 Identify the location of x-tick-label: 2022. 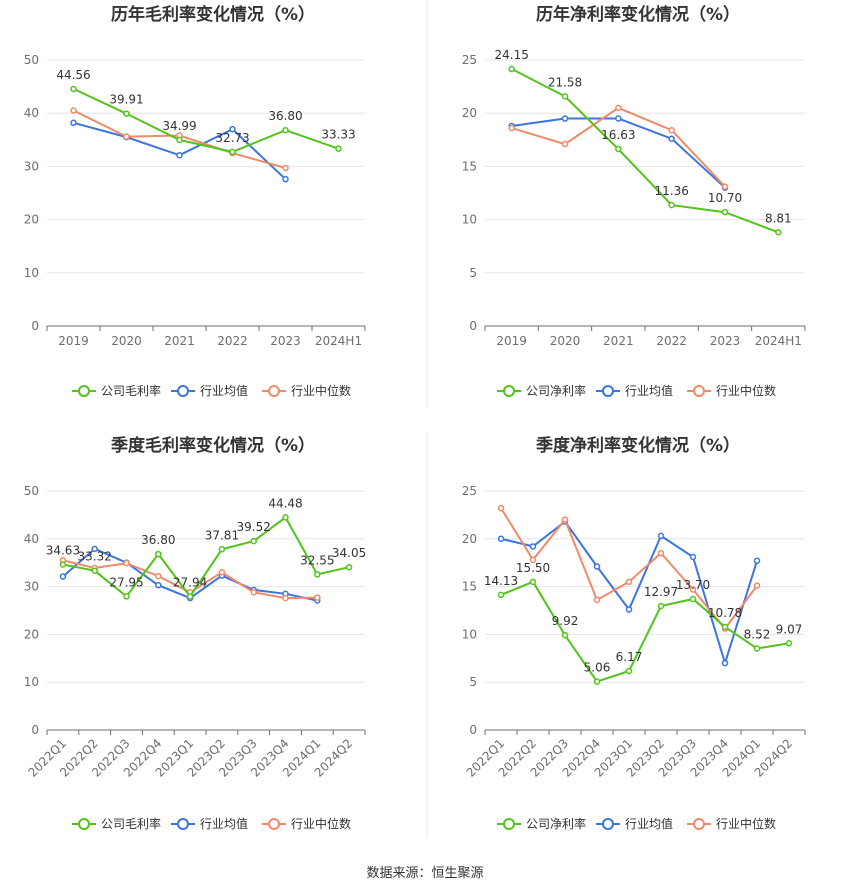
(232, 341).